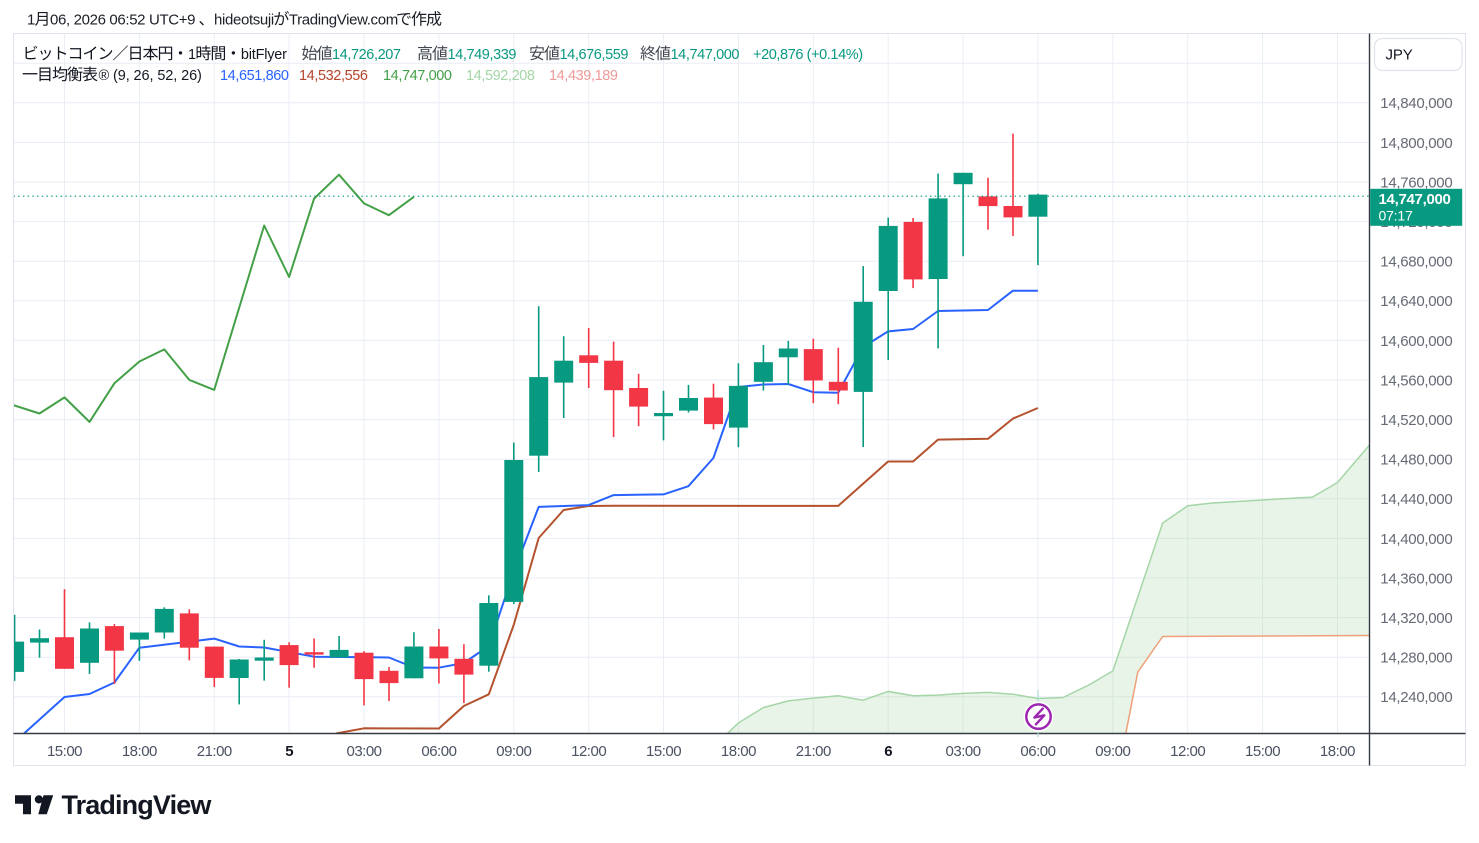  I want to click on svg-text: 14,439,189, so click(583, 76).